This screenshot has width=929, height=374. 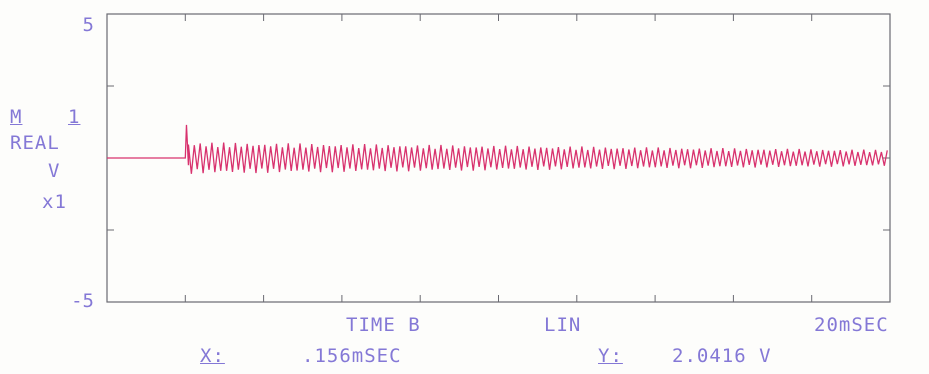 What do you see at coordinates (74, 117) in the screenshot?
I see `measurement-number: 1` at bounding box center [74, 117].